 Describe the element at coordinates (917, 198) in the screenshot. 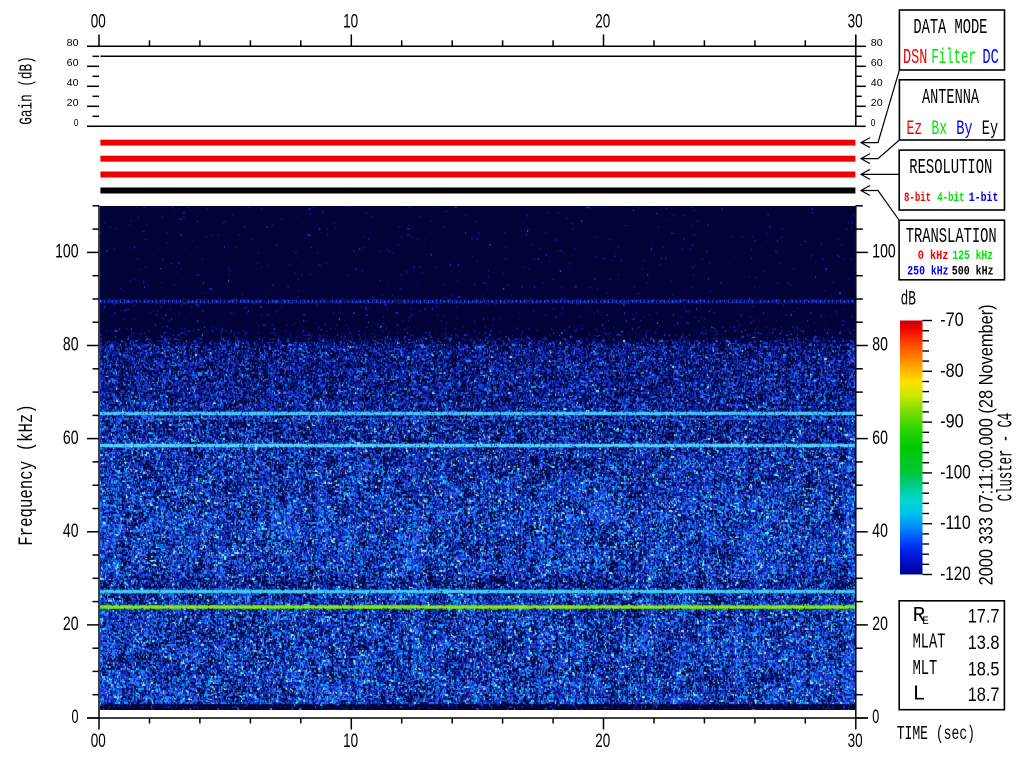

I see `svg-text: 8-bit` at that location.